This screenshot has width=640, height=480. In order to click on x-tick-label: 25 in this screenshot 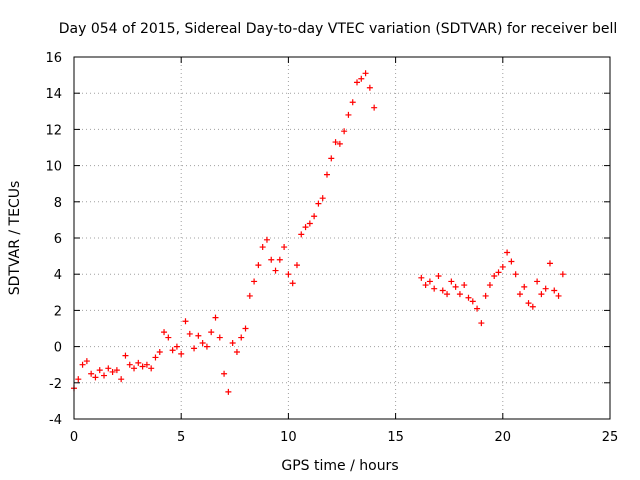, I will do `click(610, 437)`.